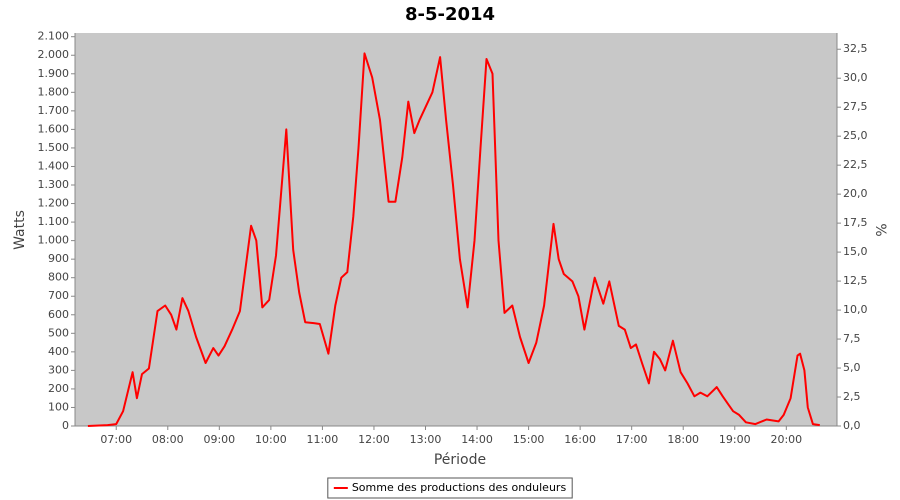  Describe the element at coordinates (58, 332) in the screenshot. I see `y-tick-label: 500` at that location.